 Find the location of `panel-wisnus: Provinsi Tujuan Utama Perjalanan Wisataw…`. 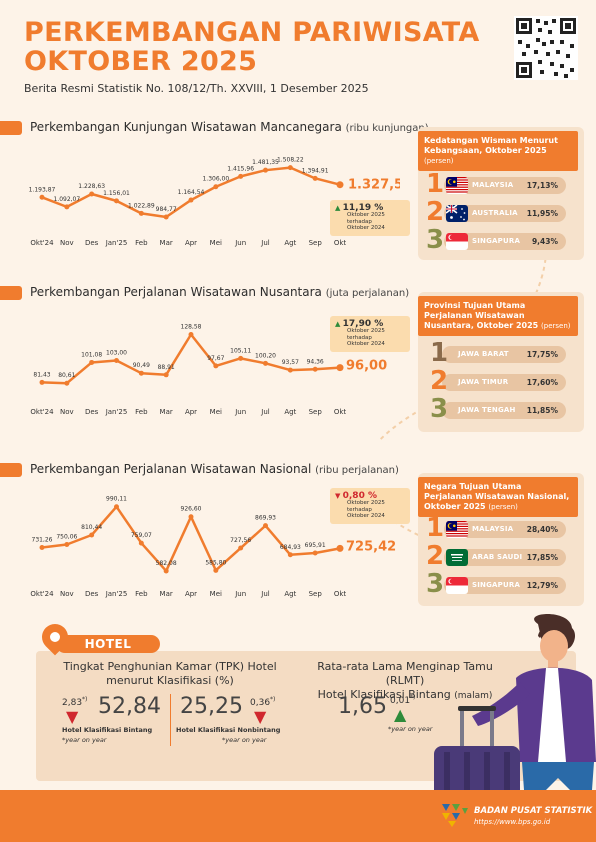

panel-wisnus: Provinsi Tujuan Utama Perjalanan Wisataw… is located at coordinates (501, 362).